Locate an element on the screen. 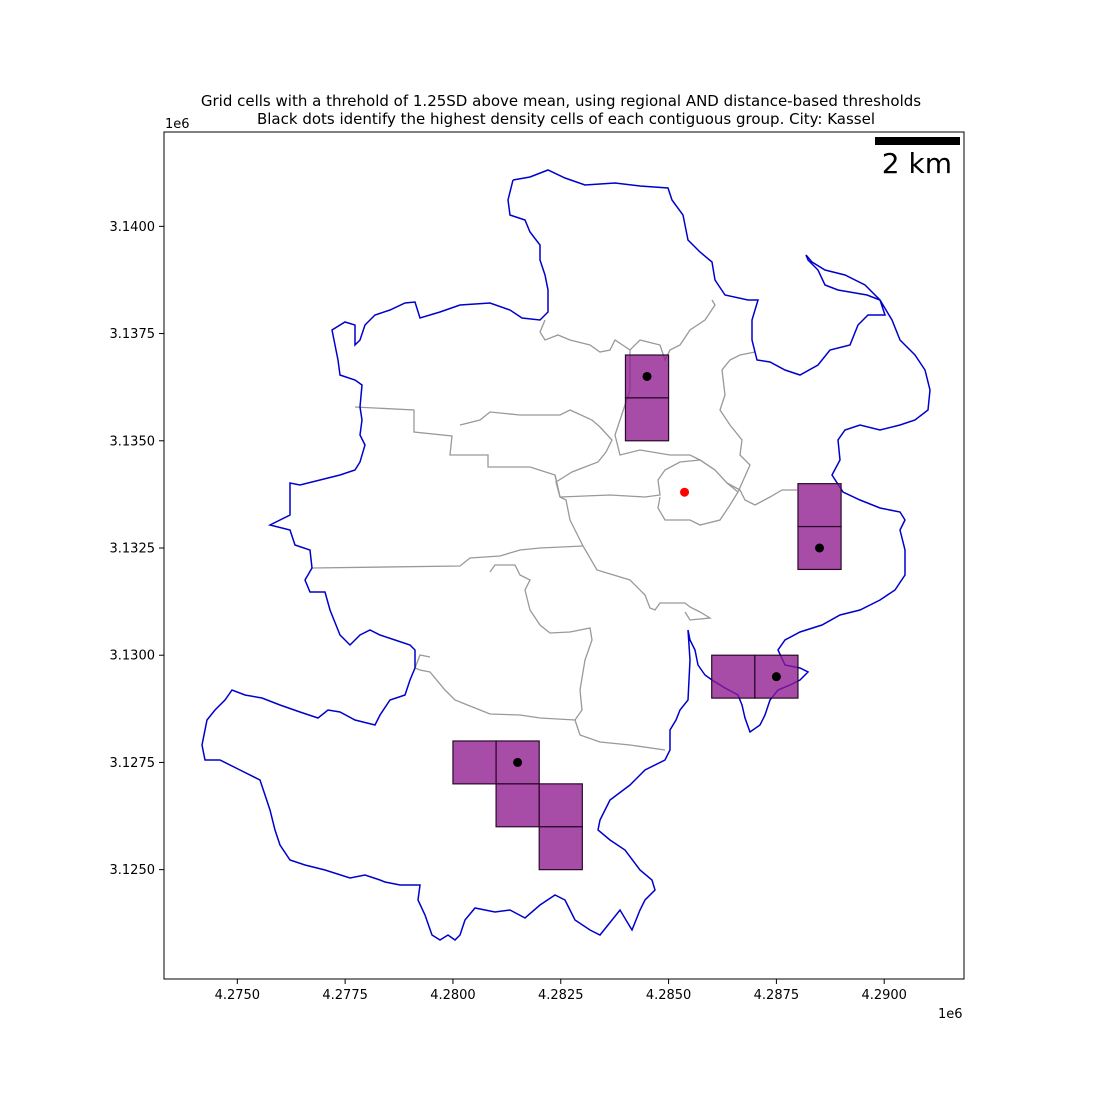 Image resolution: width=1100 pixels, height=1100 pixels. scale-bar-label: 2 km is located at coordinates (917, 163).